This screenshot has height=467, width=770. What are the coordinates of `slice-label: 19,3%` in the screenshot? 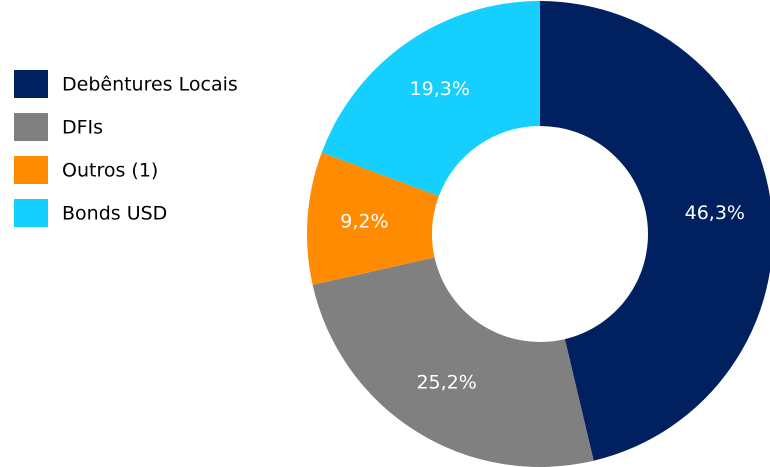 It's located at (440, 89).